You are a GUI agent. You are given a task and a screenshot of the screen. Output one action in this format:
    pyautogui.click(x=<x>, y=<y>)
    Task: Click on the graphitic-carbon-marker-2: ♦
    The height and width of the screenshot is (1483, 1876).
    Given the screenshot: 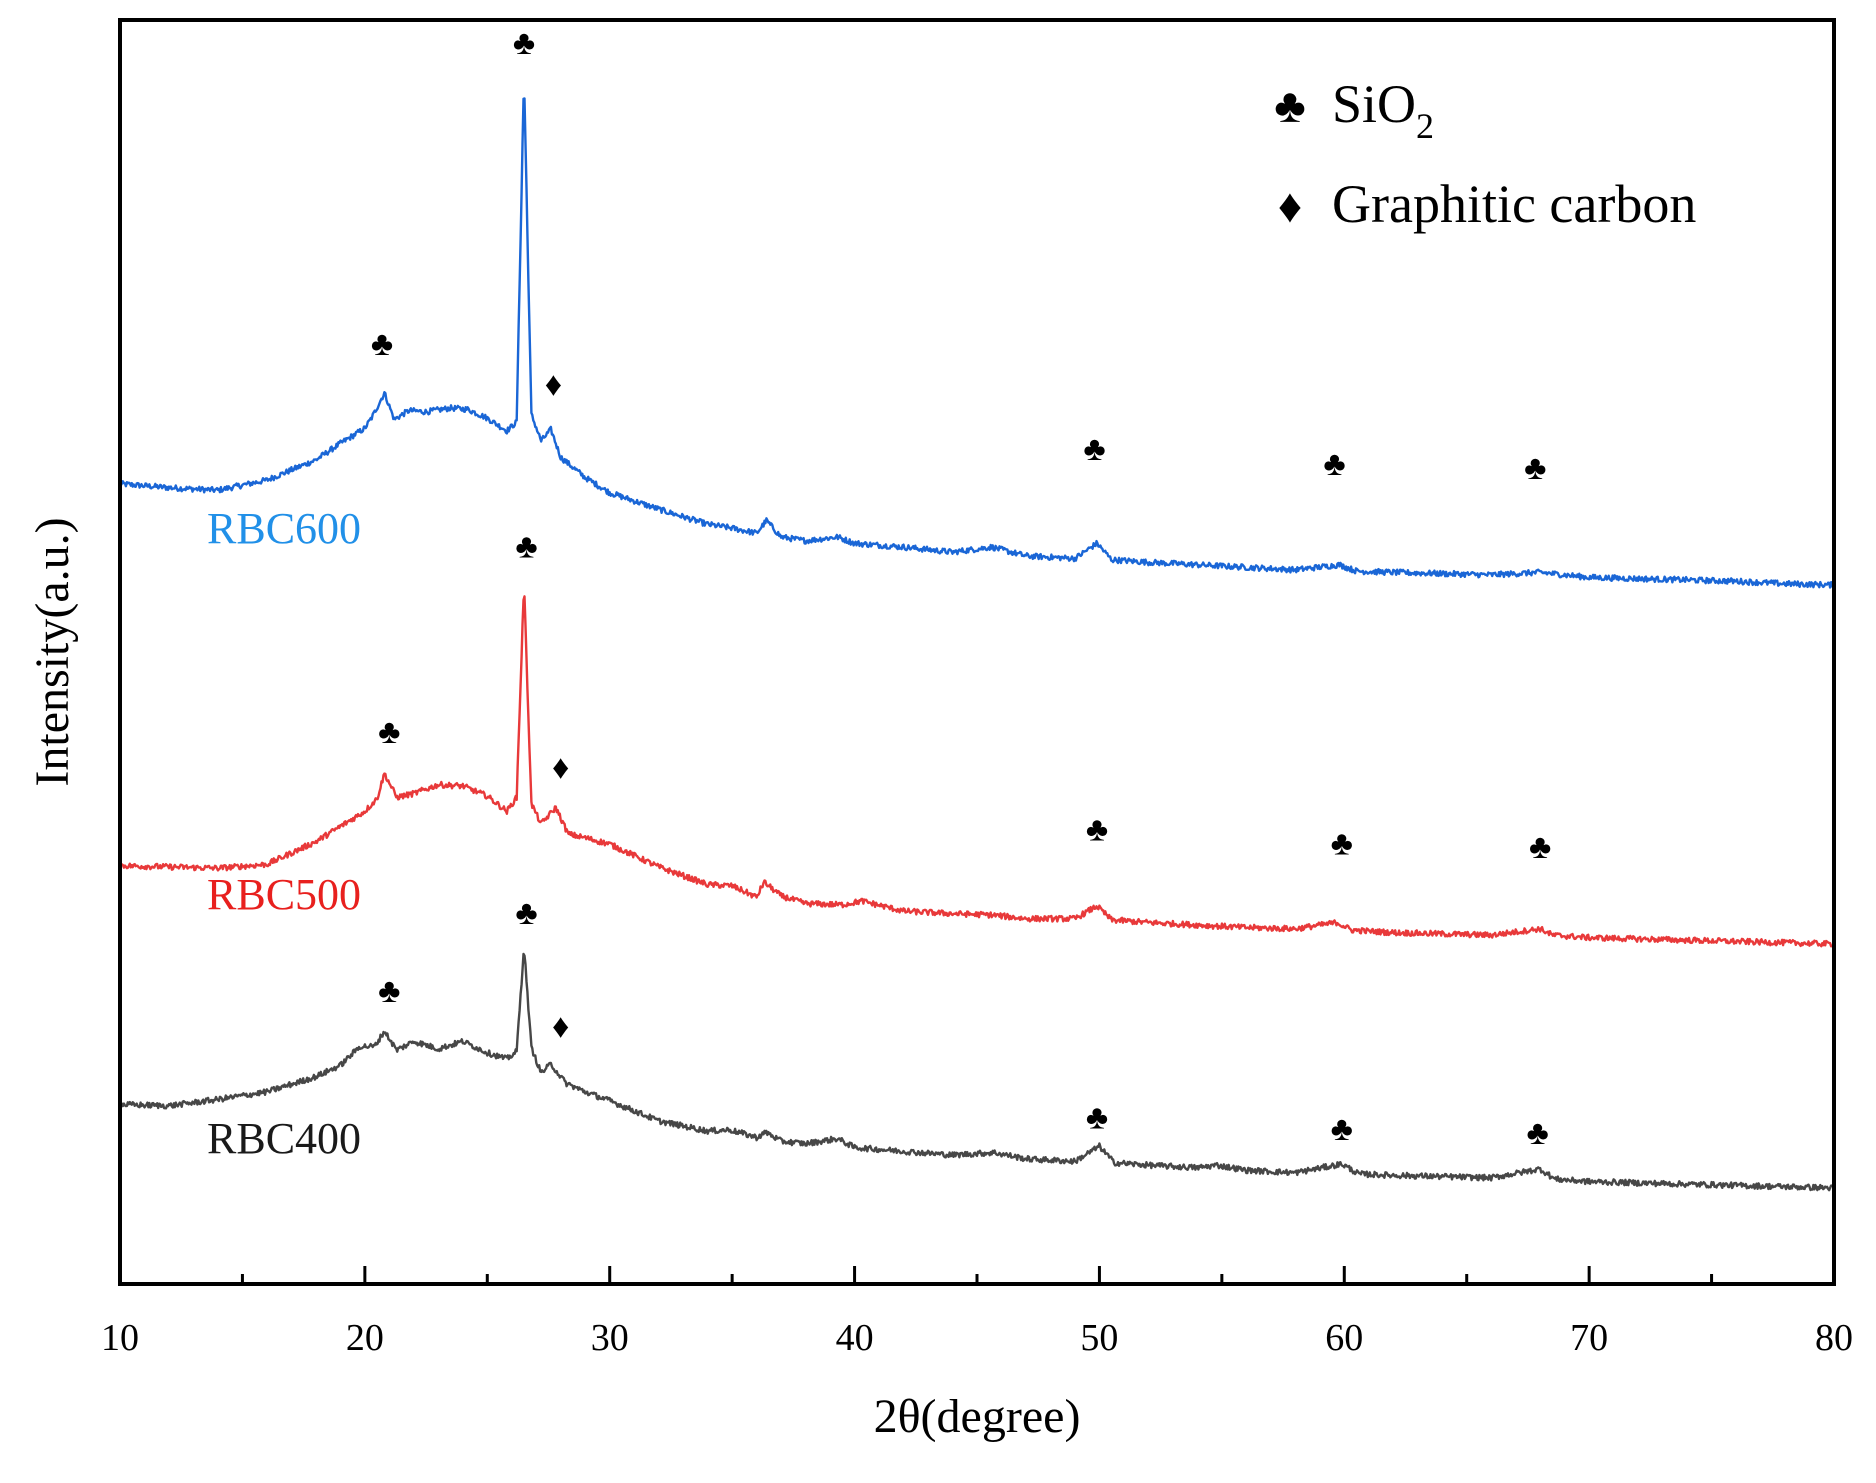 What is the action you would take?
    pyautogui.click(x=553, y=385)
    